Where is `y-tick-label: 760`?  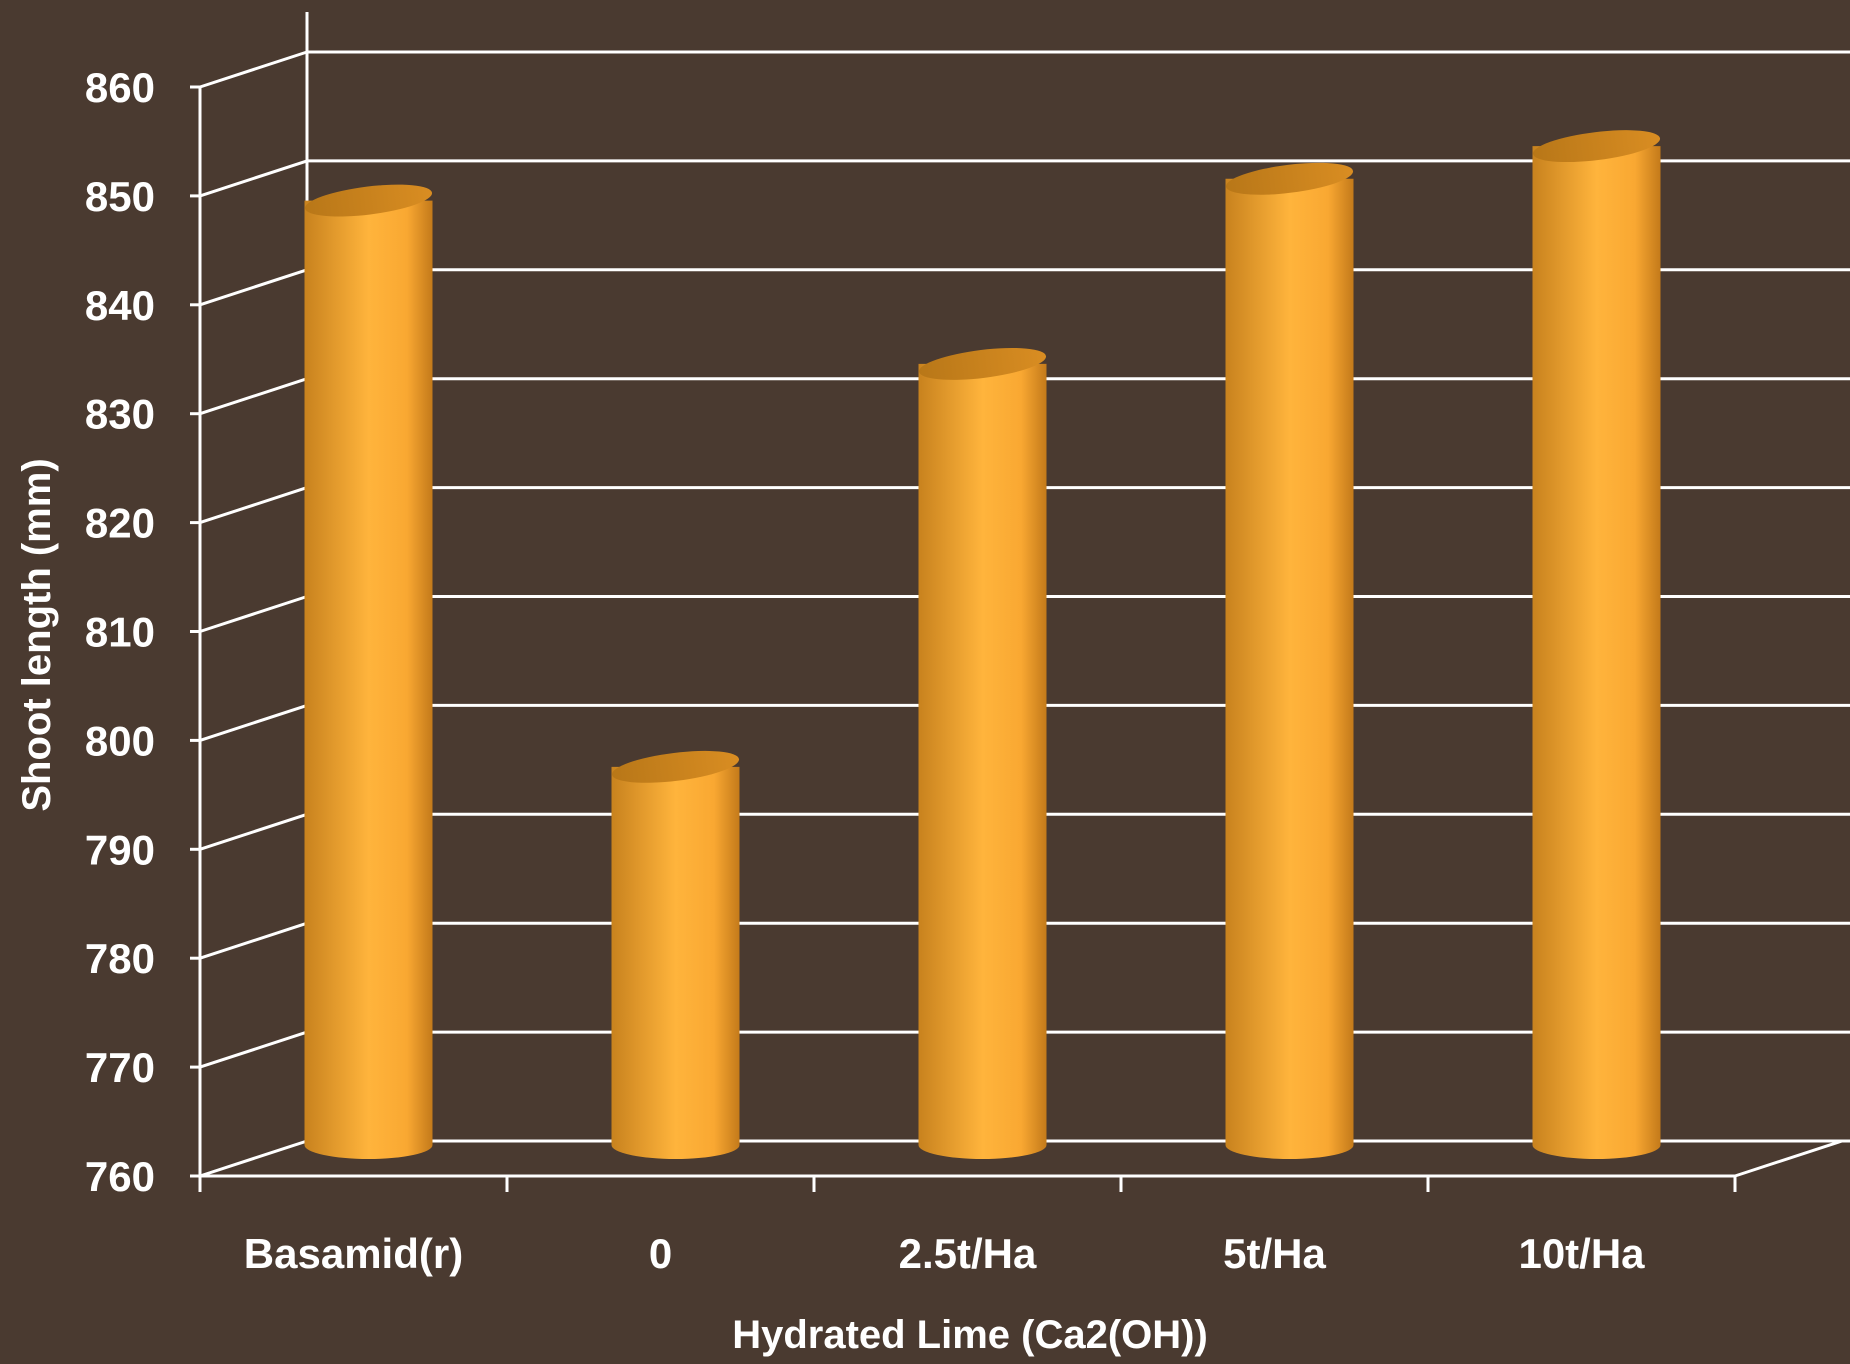
y-tick-label: 760 is located at coordinates (120, 1176).